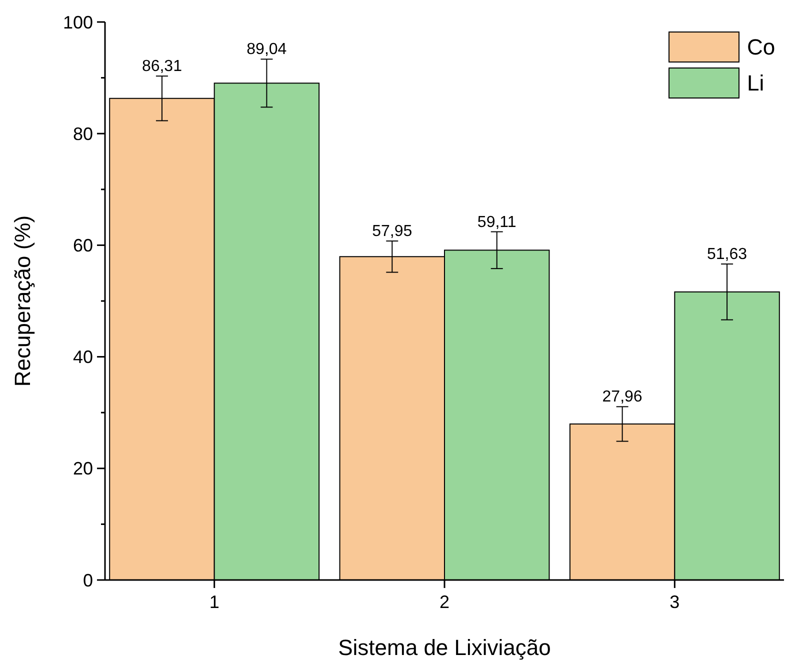 The width and height of the screenshot is (794, 665). What do you see at coordinates (214, 602) in the screenshot?
I see `x-tick-label: 1` at bounding box center [214, 602].